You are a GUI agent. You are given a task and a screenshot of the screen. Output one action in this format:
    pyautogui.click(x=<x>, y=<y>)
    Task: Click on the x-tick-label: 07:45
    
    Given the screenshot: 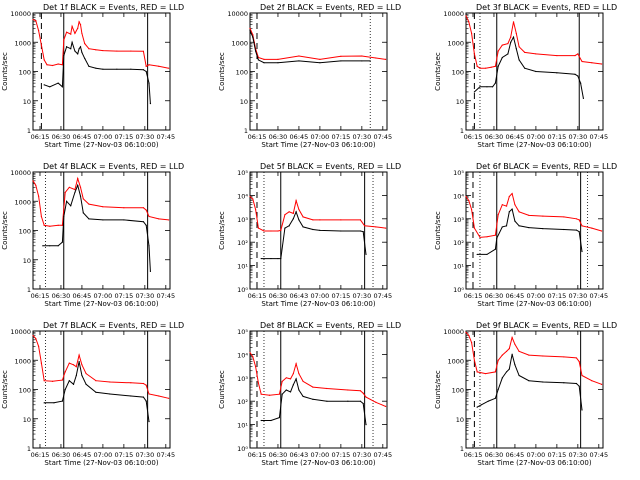 What is the action you would take?
    pyautogui.click(x=382, y=296)
    